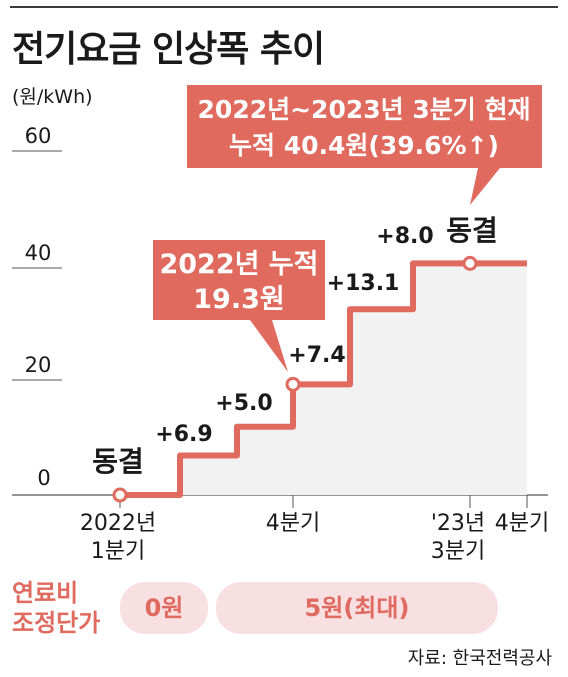 The height and width of the screenshot is (677, 568). Describe the element at coordinates (363, 283) in the screenshot. I see `increment-label-5: +13.1` at that location.